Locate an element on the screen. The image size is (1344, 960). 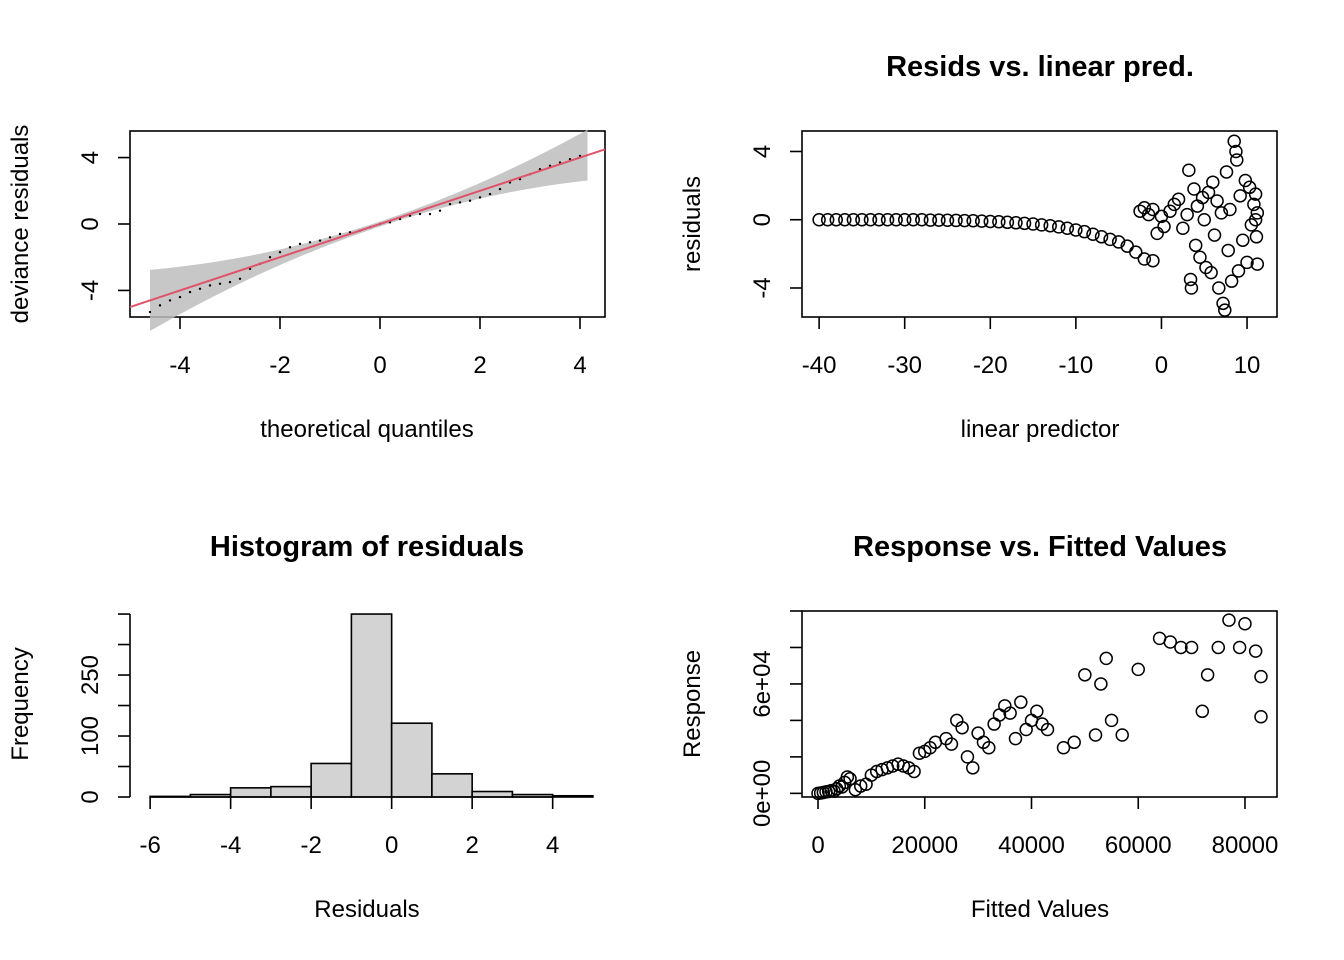
qq-reference-line is located at coordinates (367, 228).